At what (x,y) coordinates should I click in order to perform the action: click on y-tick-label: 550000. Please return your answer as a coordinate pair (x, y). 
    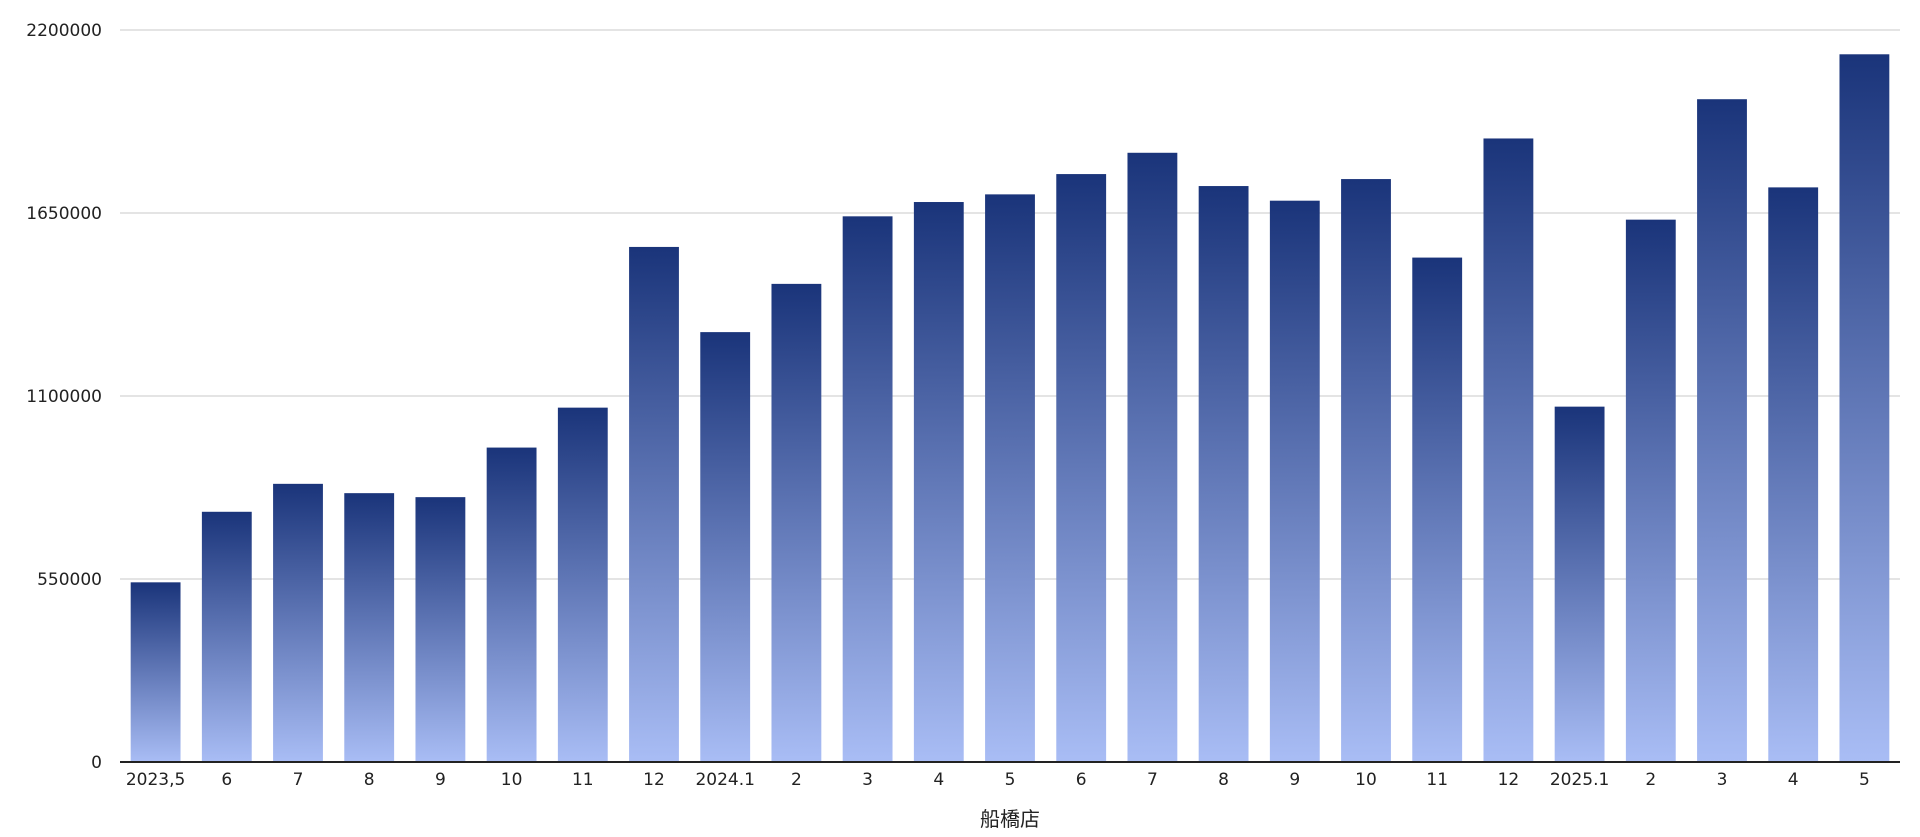
    Looking at the image, I should click on (69, 580).